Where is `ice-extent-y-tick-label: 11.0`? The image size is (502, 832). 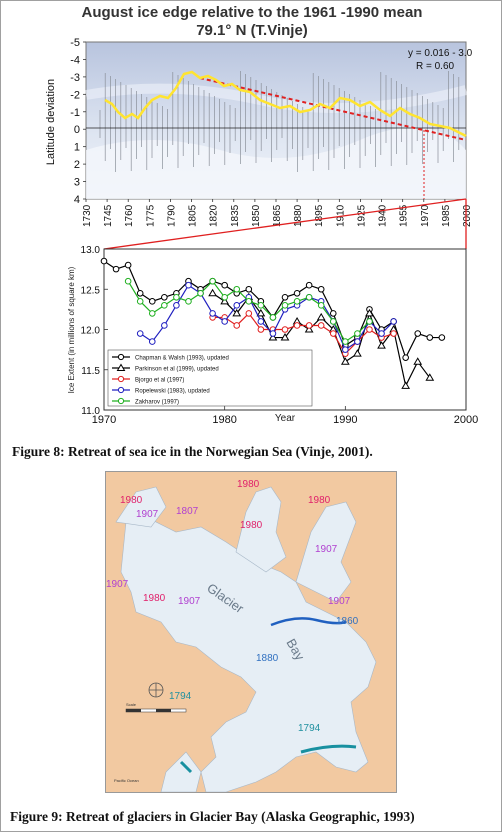 ice-extent-y-tick-label: 11.0 is located at coordinates (90, 411).